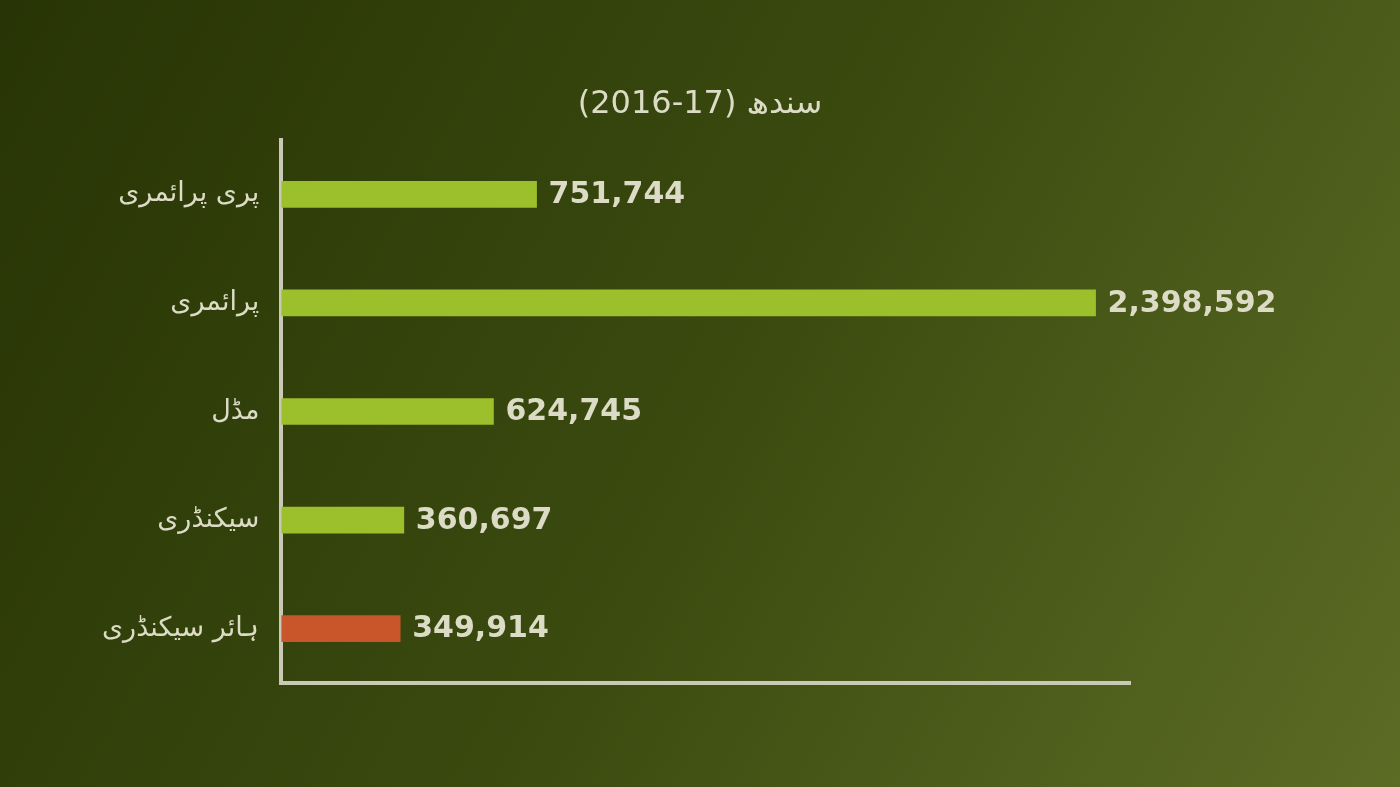 The image size is (1400, 787). What do you see at coordinates (617, 193) in the screenshot?
I see `data-label: 751,744` at bounding box center [617, 193].